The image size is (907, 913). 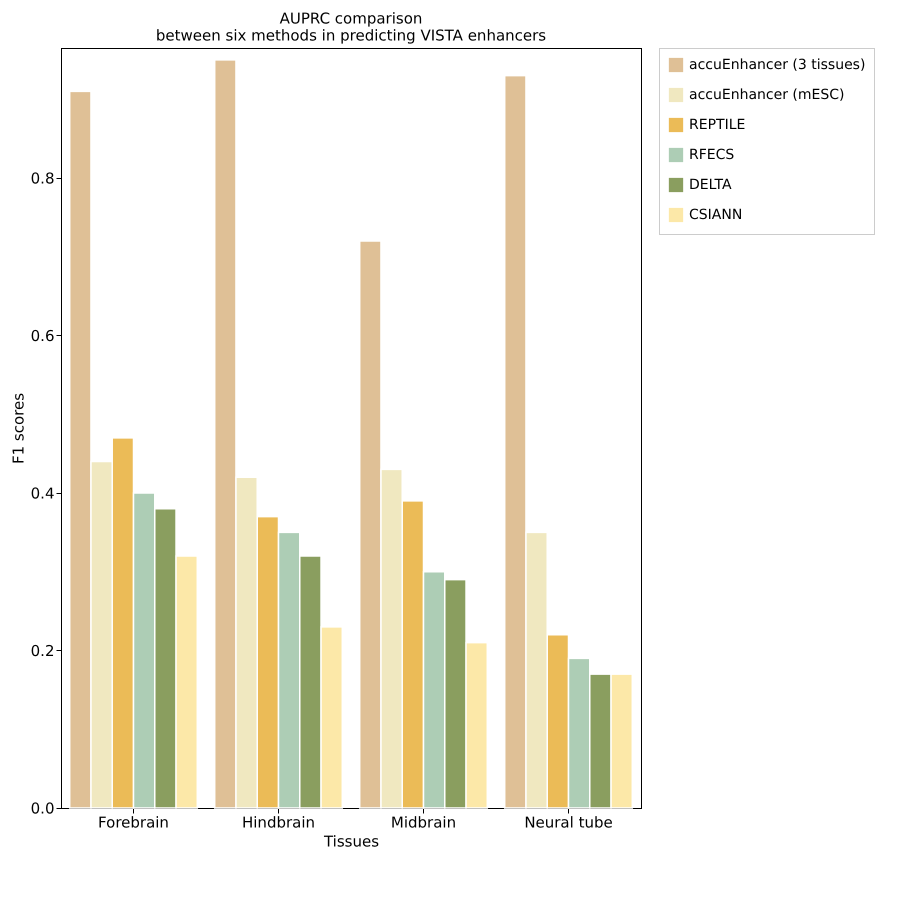 What do you see at coordinates (42, 651) in the screenshot?
I see `y-tick-label: 0.2` at bounding box center [42, 651].